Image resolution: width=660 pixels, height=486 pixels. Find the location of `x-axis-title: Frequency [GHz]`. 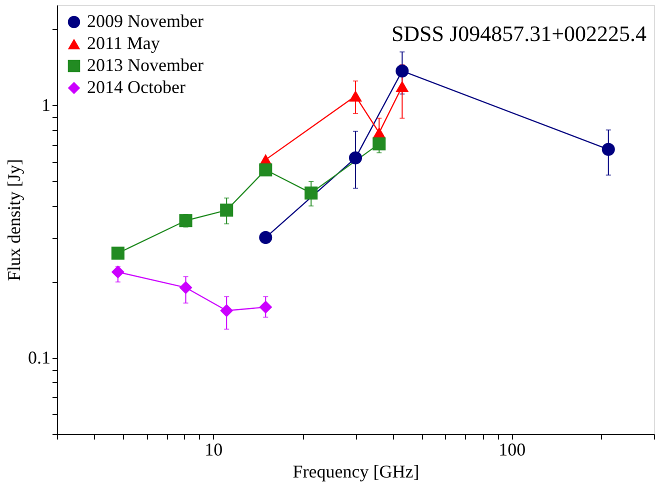

x-axis-title: Frequency [GHz] is located at coordinates (356, 472).